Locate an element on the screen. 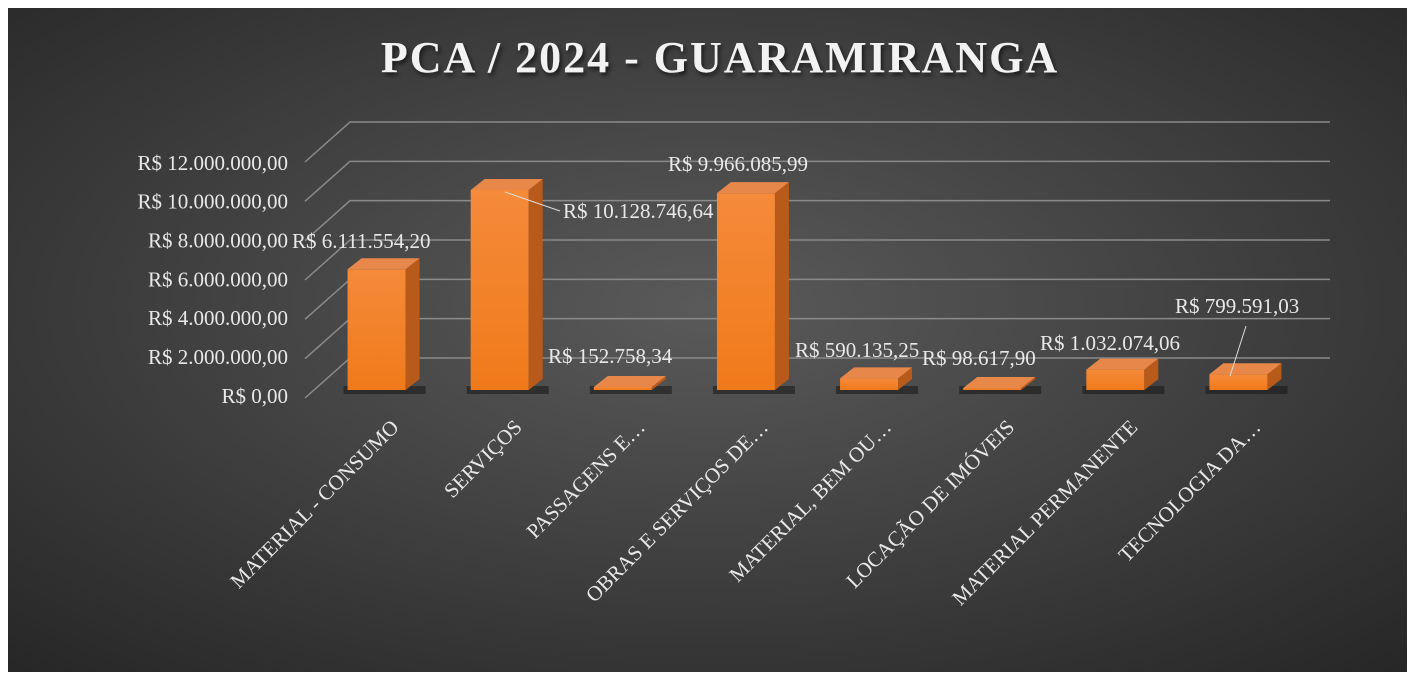 Image resolution: width=1415 pixels, height=680 pixels. data-label: R$ 98.617,90 is located at coordinates (979, 358).